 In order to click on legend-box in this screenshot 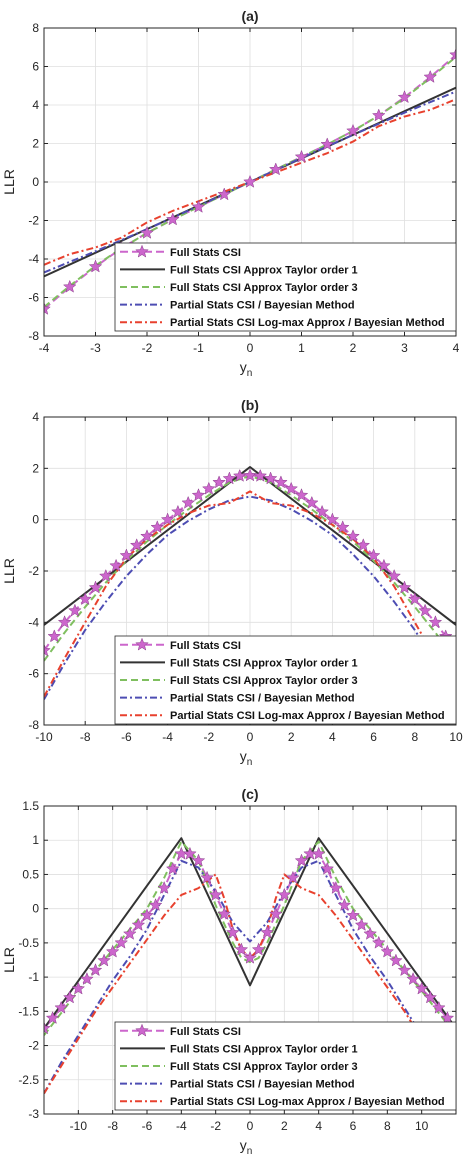, I will do `click(285, 1066)`.